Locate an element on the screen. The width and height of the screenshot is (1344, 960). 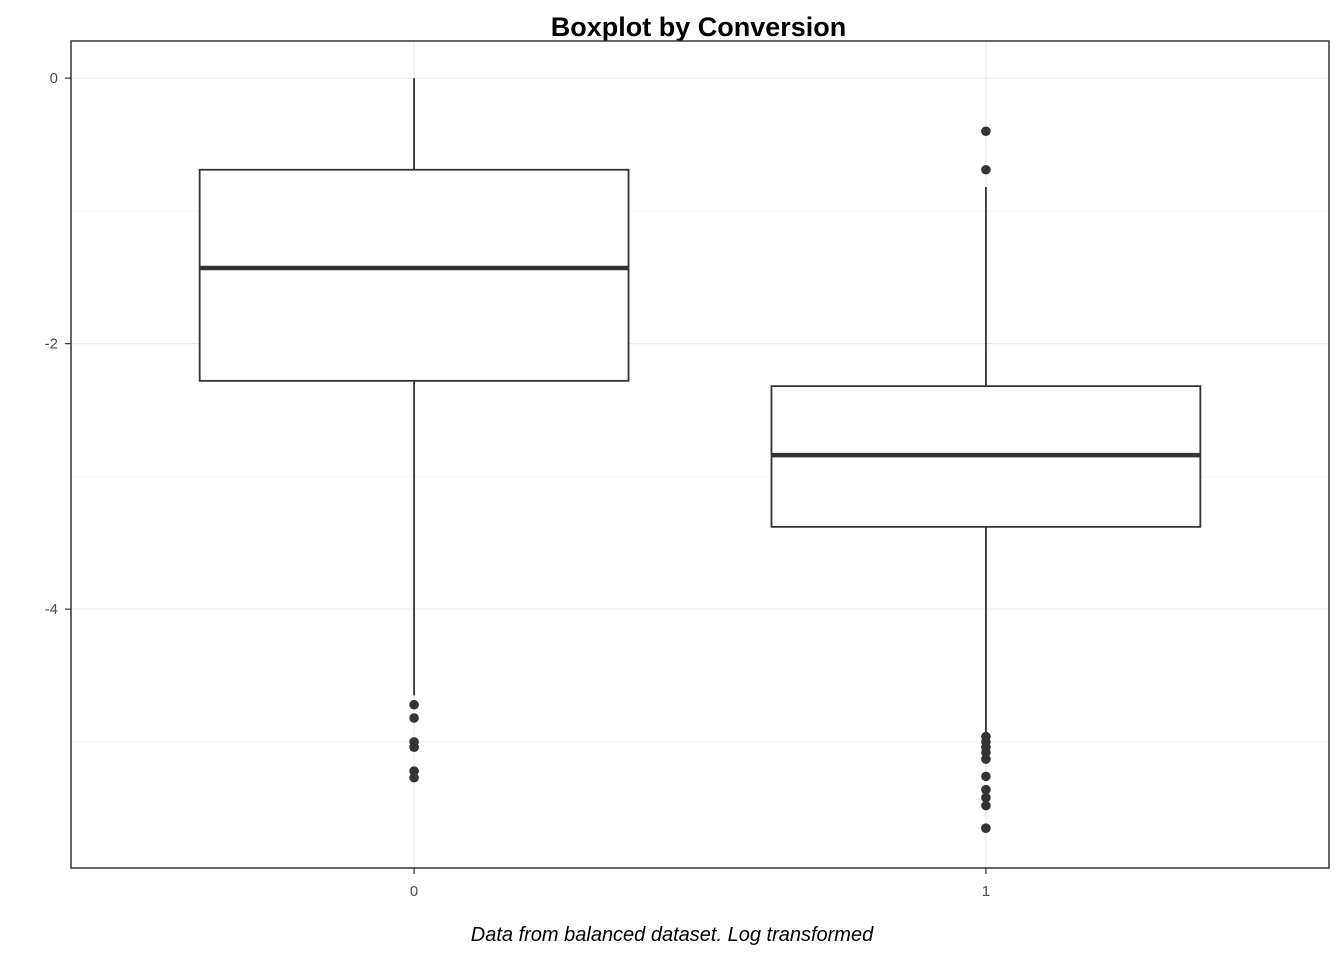
x-tick-label: 1 is located at coordinates (986, 891).